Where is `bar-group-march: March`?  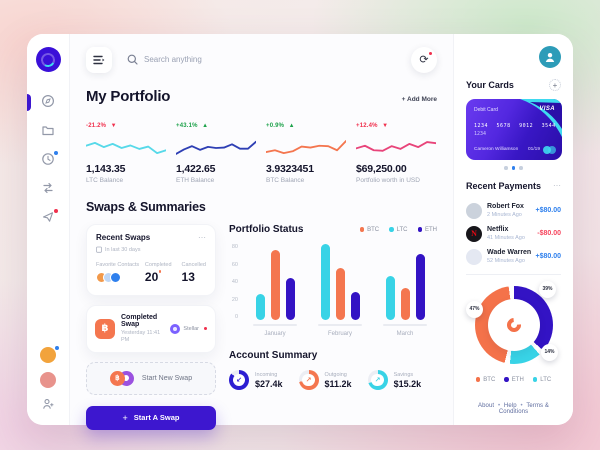 bar-group-march: March is located at coordinates (405, 290).